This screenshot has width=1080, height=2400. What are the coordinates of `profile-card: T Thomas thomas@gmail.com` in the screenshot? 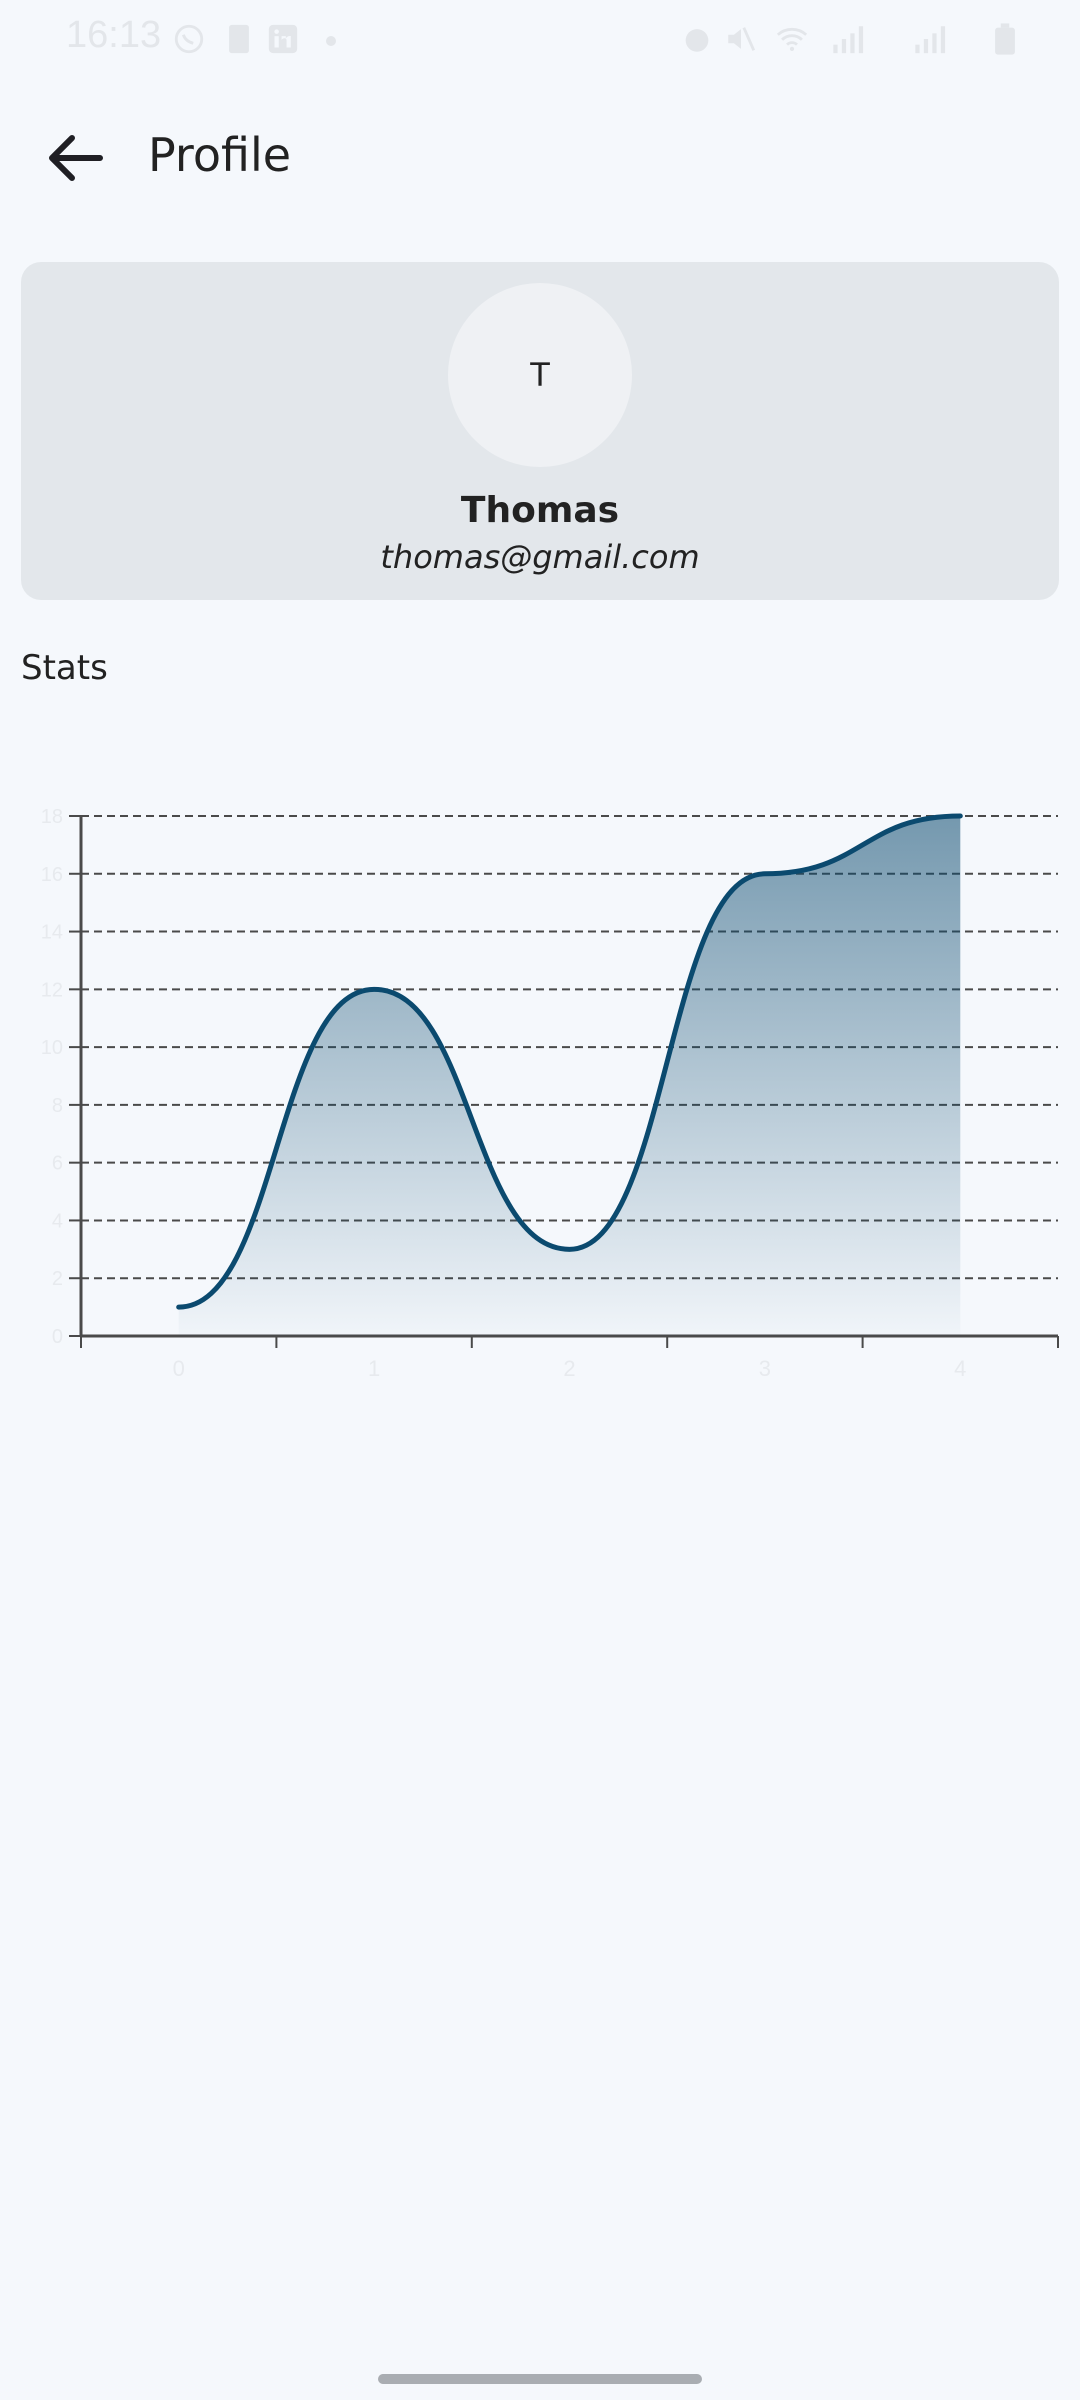 It's located at (540, 431).